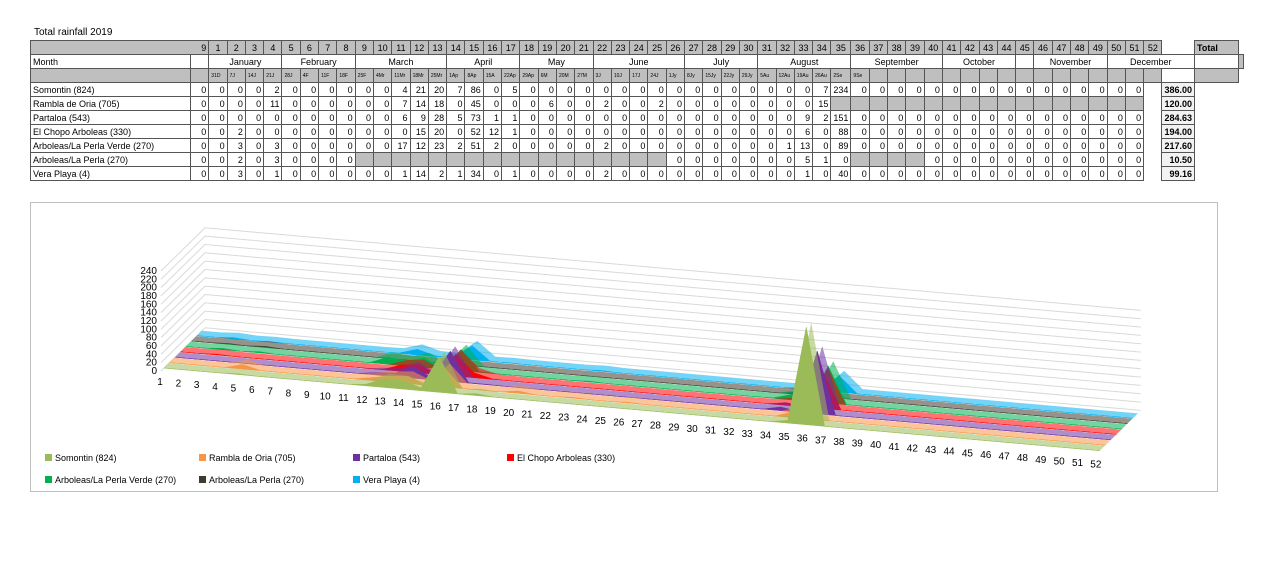 Image resolution: width=1280 pixels, height=567 pixels. Describe the element at coordinates (437, 89) in the screenshot. I see `rainfall-cell: 20` at that location.